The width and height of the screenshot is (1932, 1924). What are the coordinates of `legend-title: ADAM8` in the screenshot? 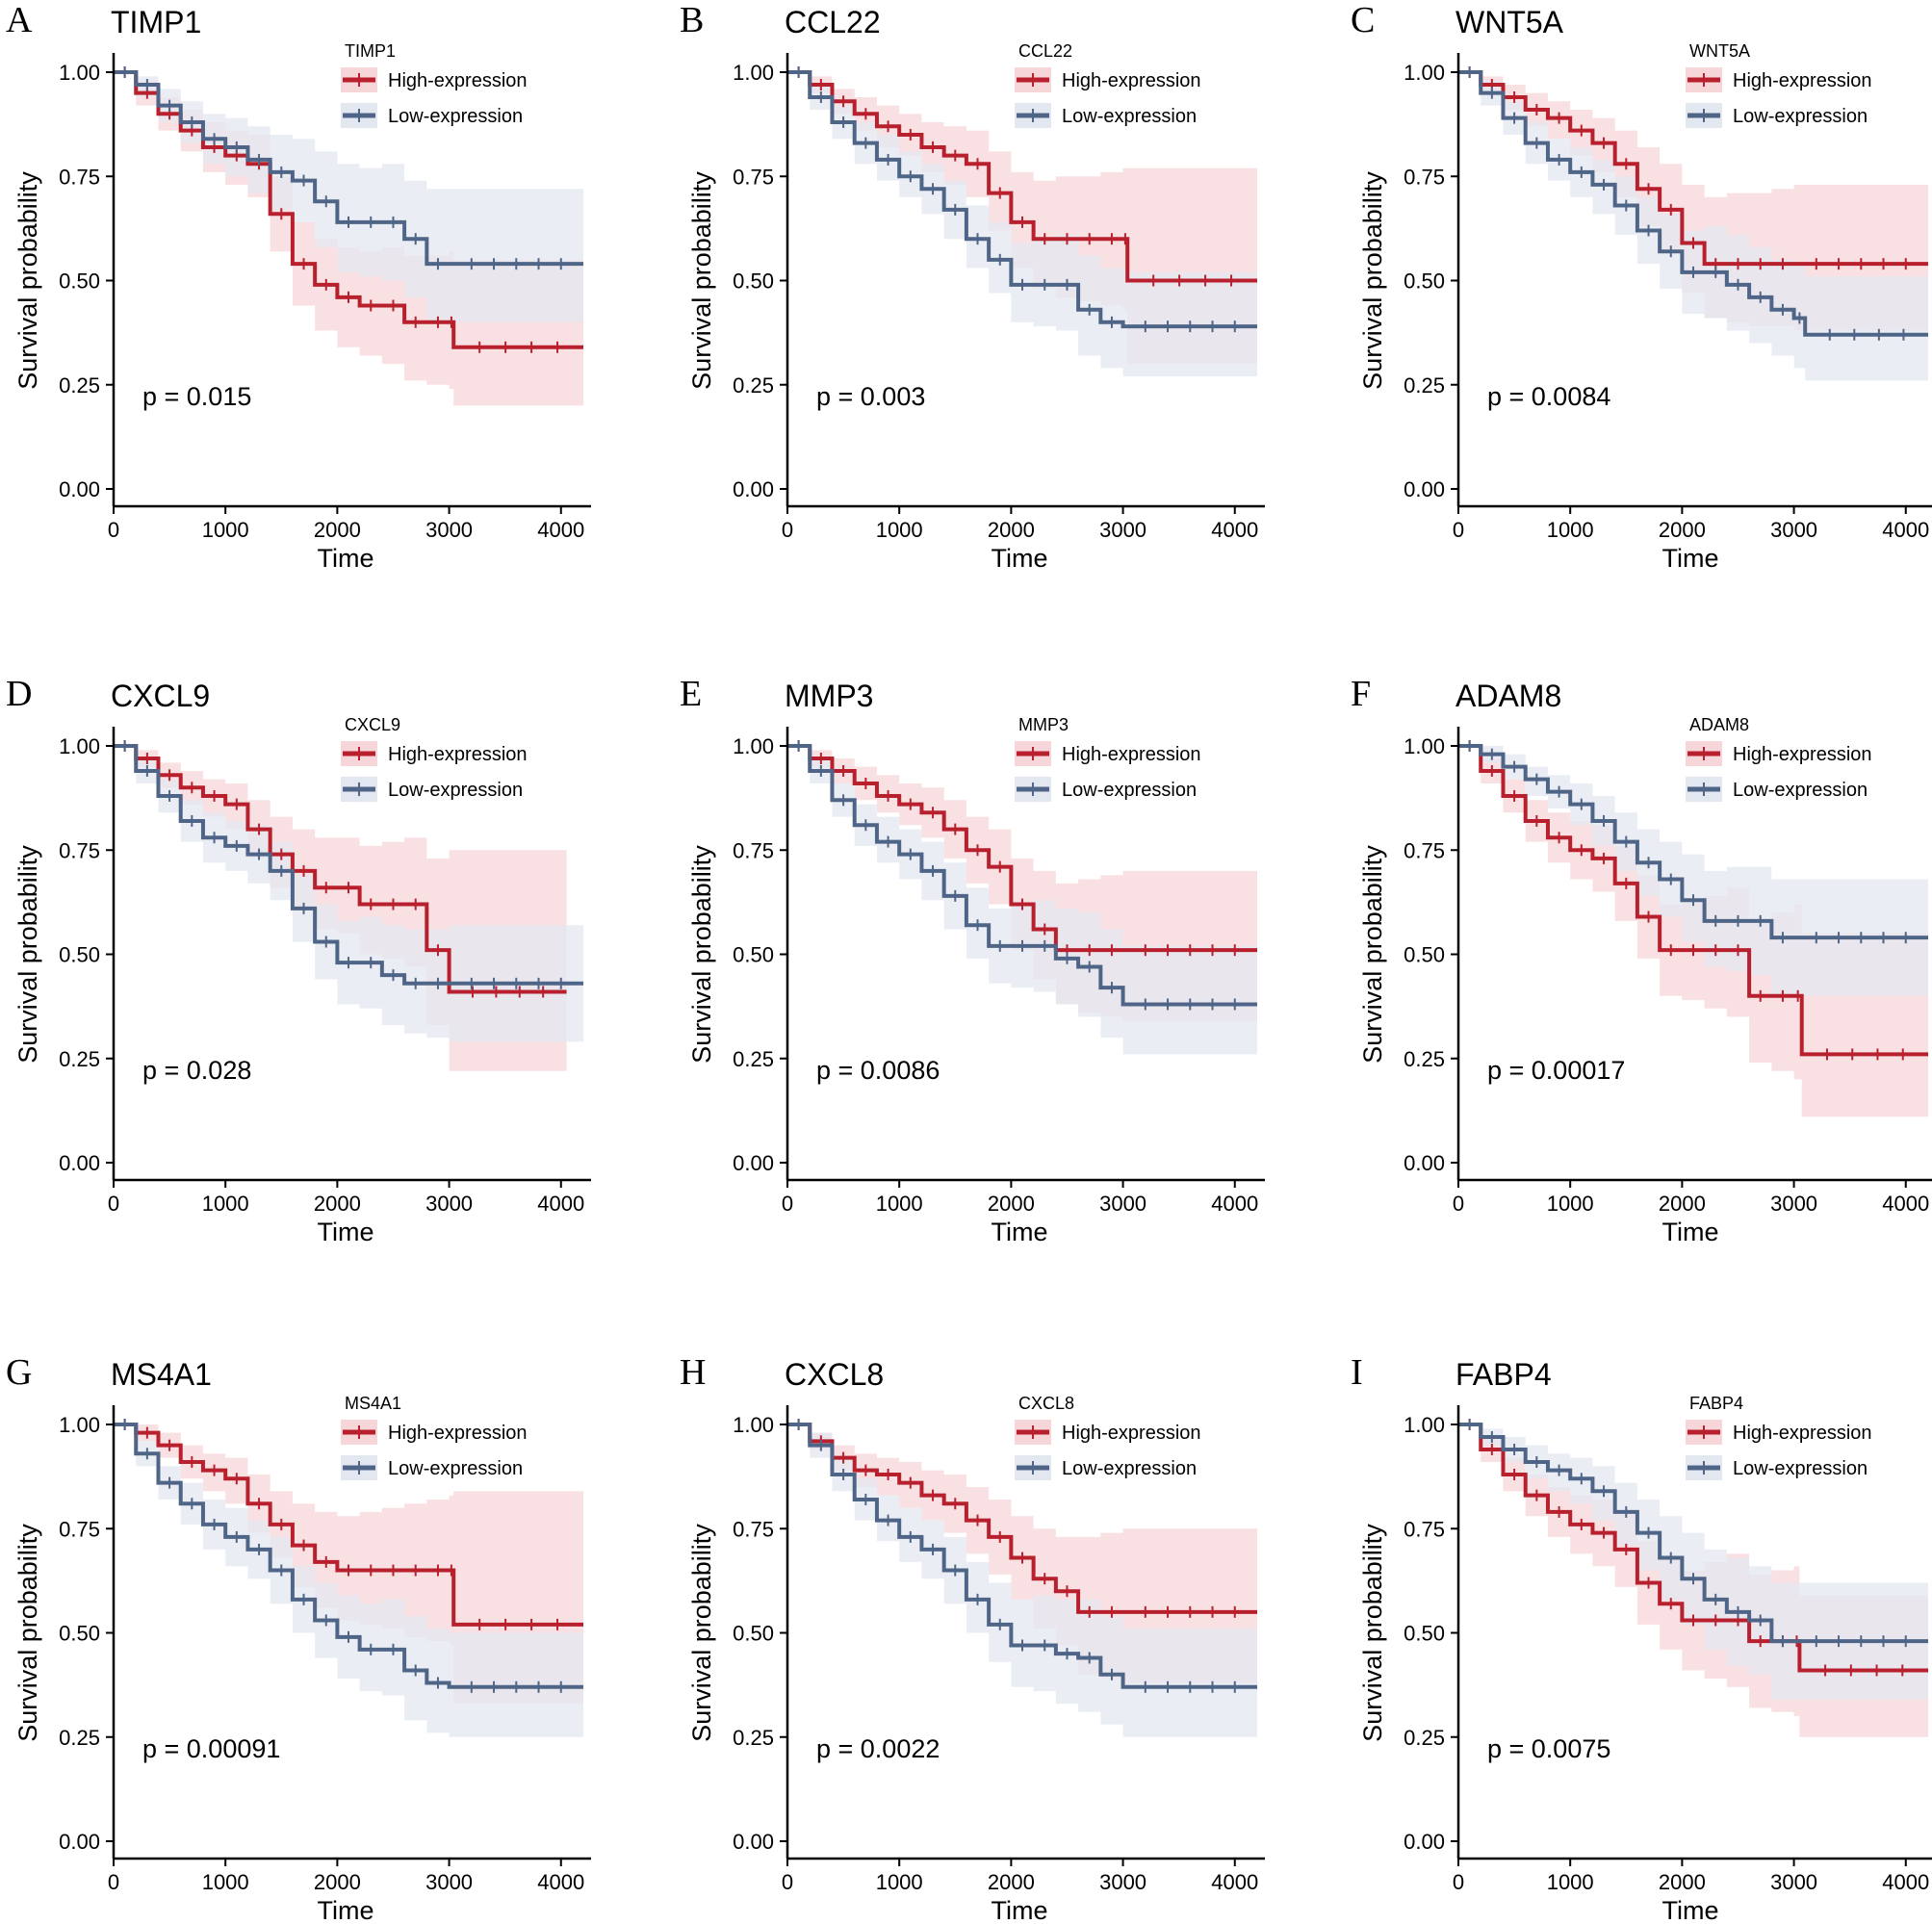 It's located at (1719, 724).